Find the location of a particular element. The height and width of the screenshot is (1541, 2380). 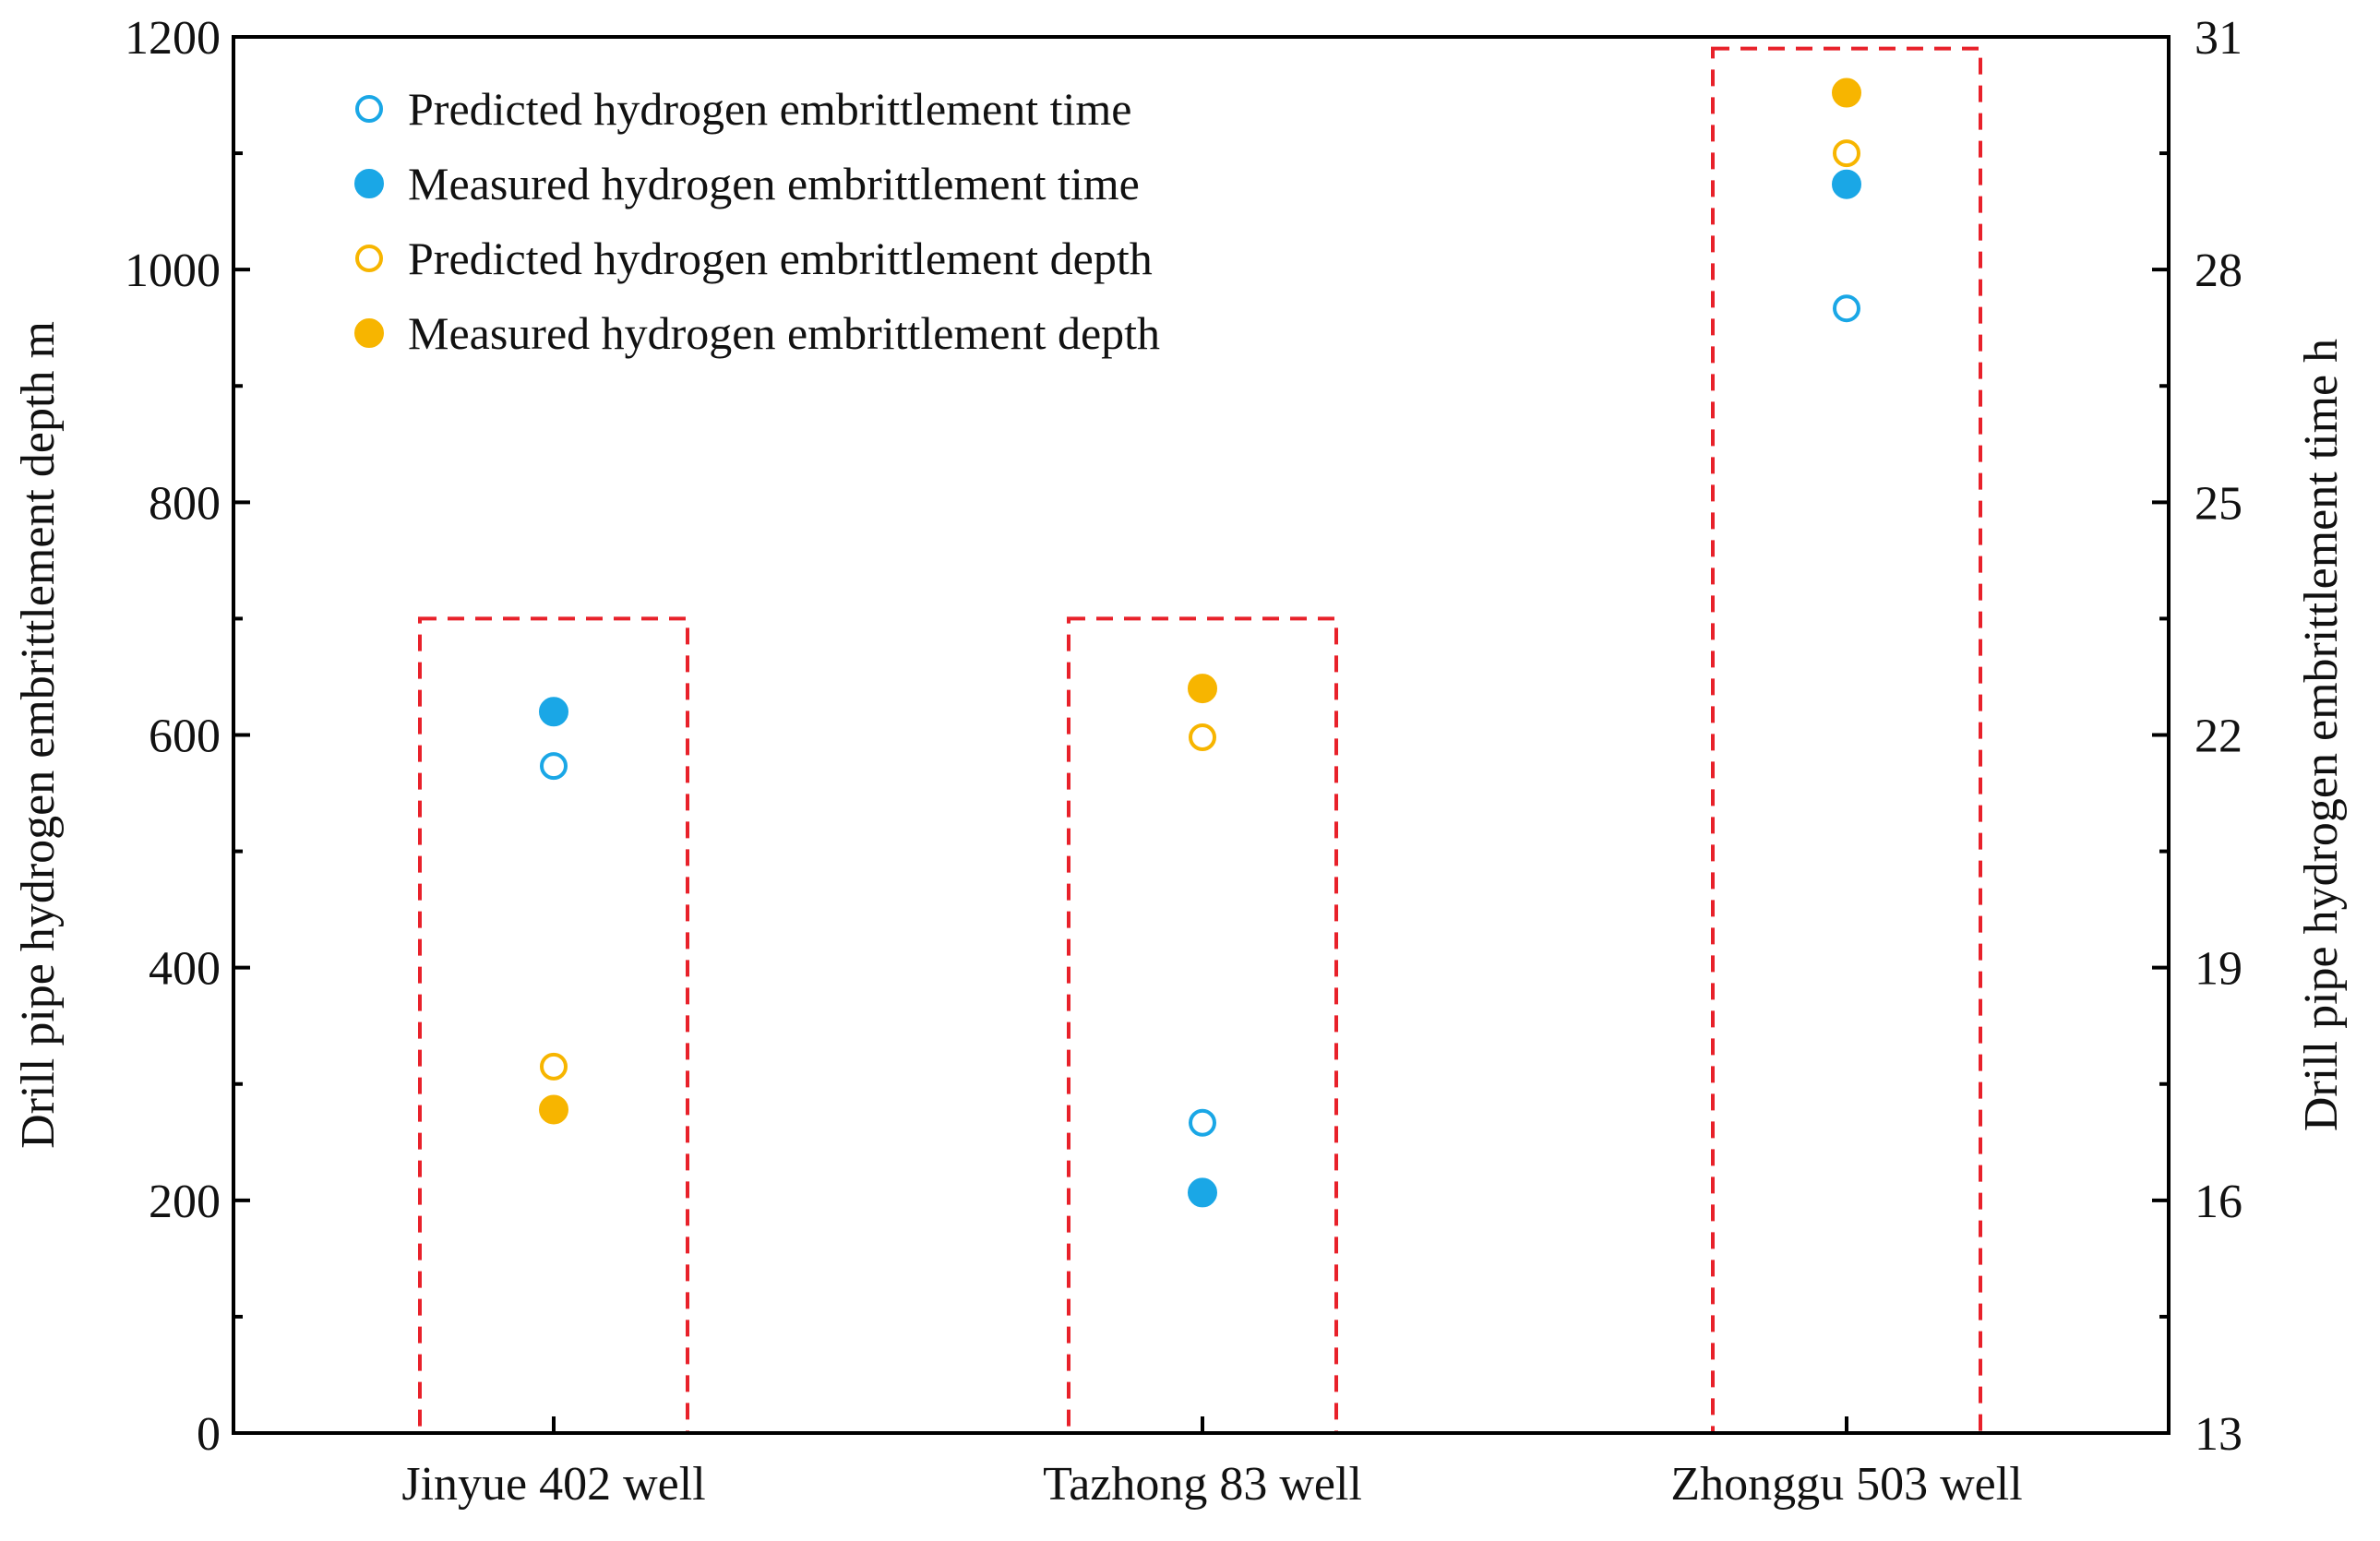

right-axis: 13 16 19 22 25 28 31 is located at coordinates (2197, 736).